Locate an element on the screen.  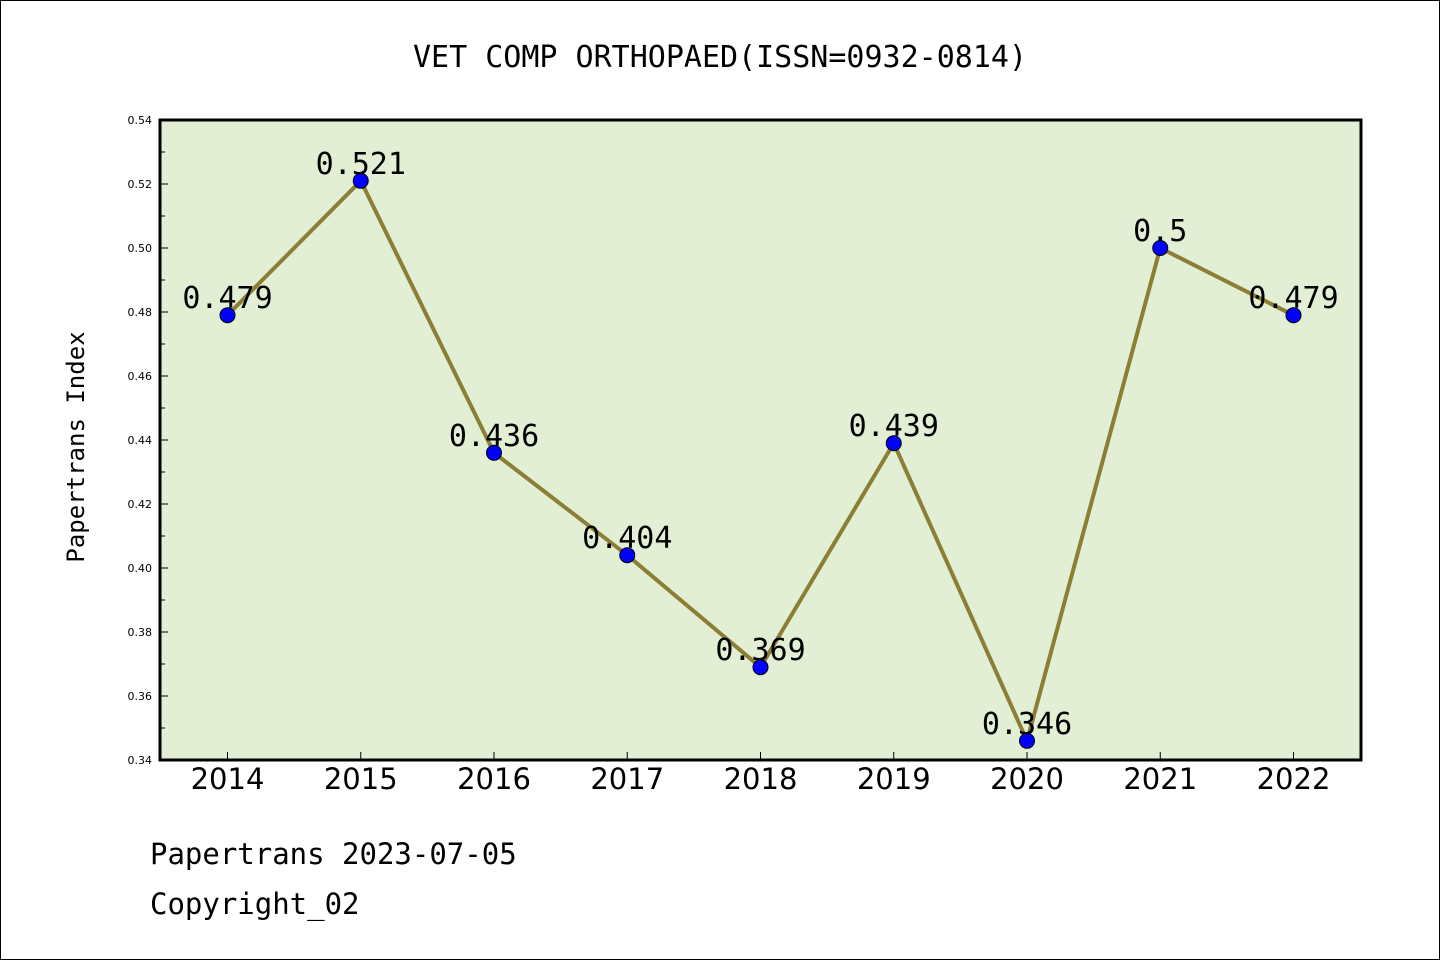
data-label-2017: 0.404 is located at coordinates (627, 538).